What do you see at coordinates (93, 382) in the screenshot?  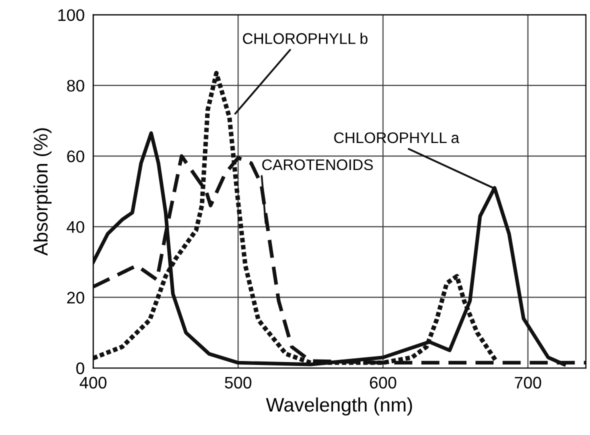 I see `x-tick-label: 400` at bounding box center [93, 382].